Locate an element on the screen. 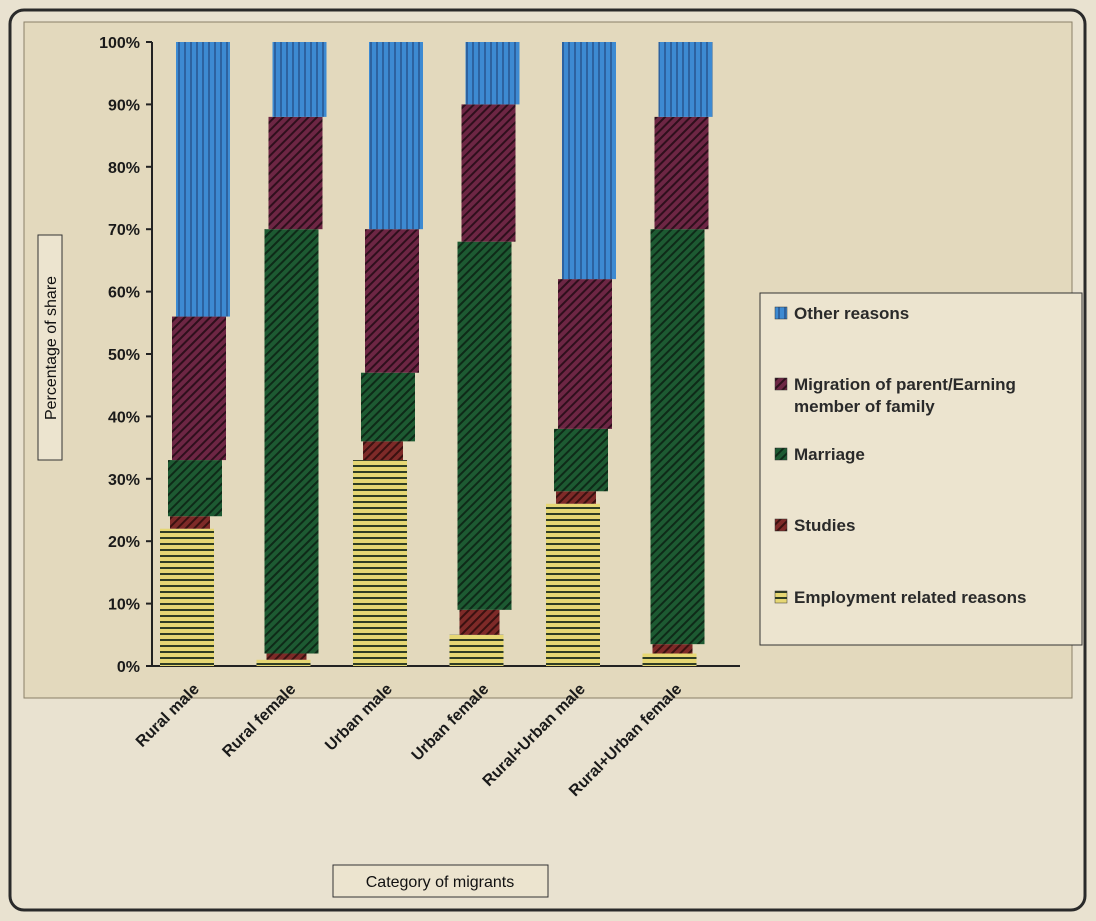 The height and width of the screenshot is (921, 1096). legend-label: Other reasons is located at coordinates (851, 313).